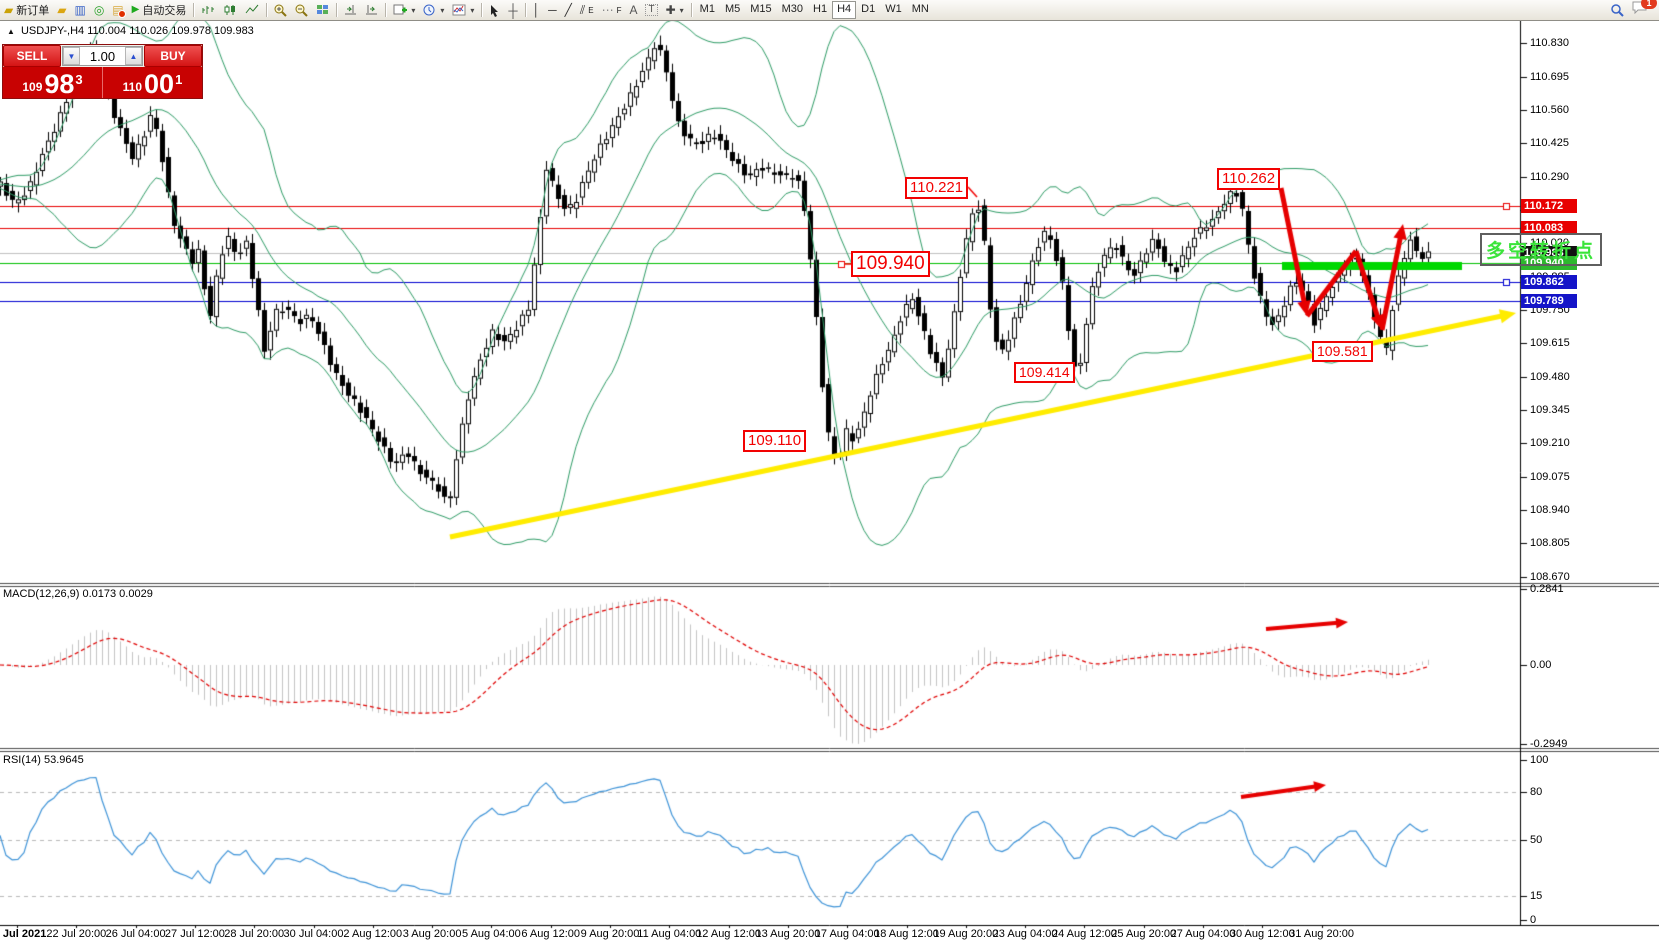 The width and height of the screenshot is (1659, 943). What do you see at coordinates (1541, 249) in the screenshot?
I see `turning-point-label: 多空转折点` at bounding box center [1541, 249].